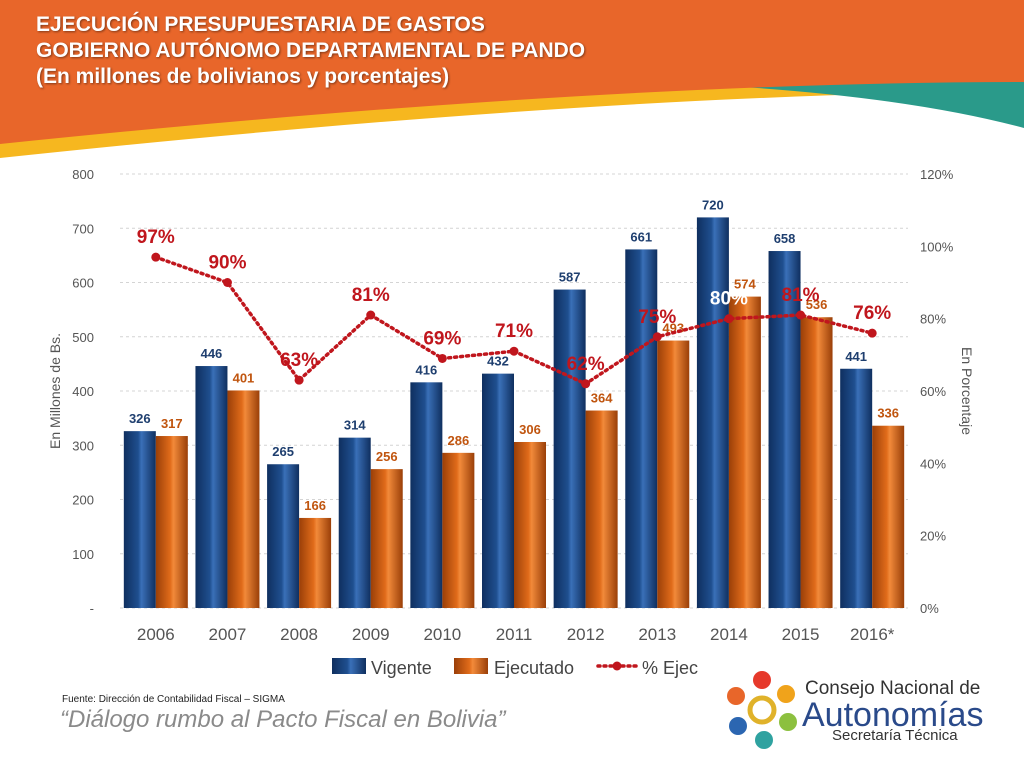 The width and height of the screenshot is (1024, 768). What do you see at coordinates (729, 299) in the screenshot?
I see `pct-label: 80%` at bounding box center [729, 299].